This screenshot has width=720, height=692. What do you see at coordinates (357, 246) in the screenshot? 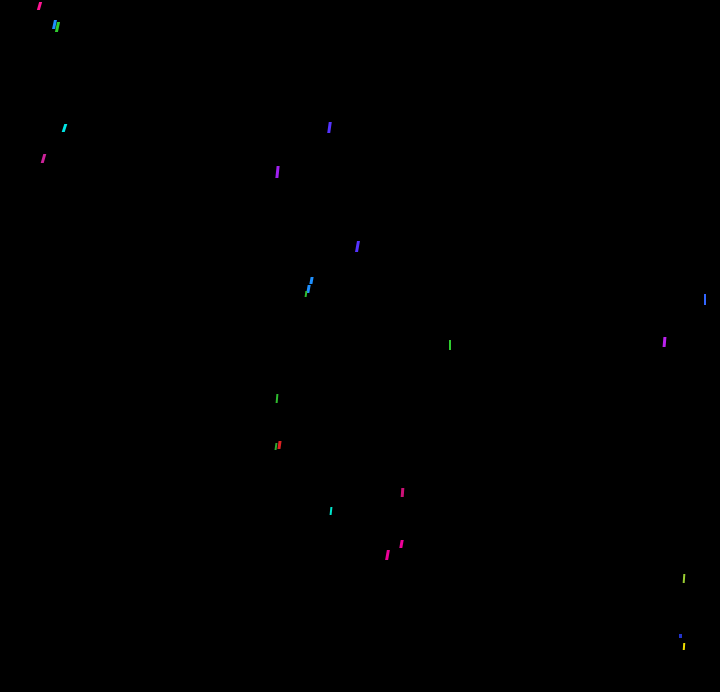
I see `speck-blueviolet-stroke-mid` at bounding box center [357, 246].